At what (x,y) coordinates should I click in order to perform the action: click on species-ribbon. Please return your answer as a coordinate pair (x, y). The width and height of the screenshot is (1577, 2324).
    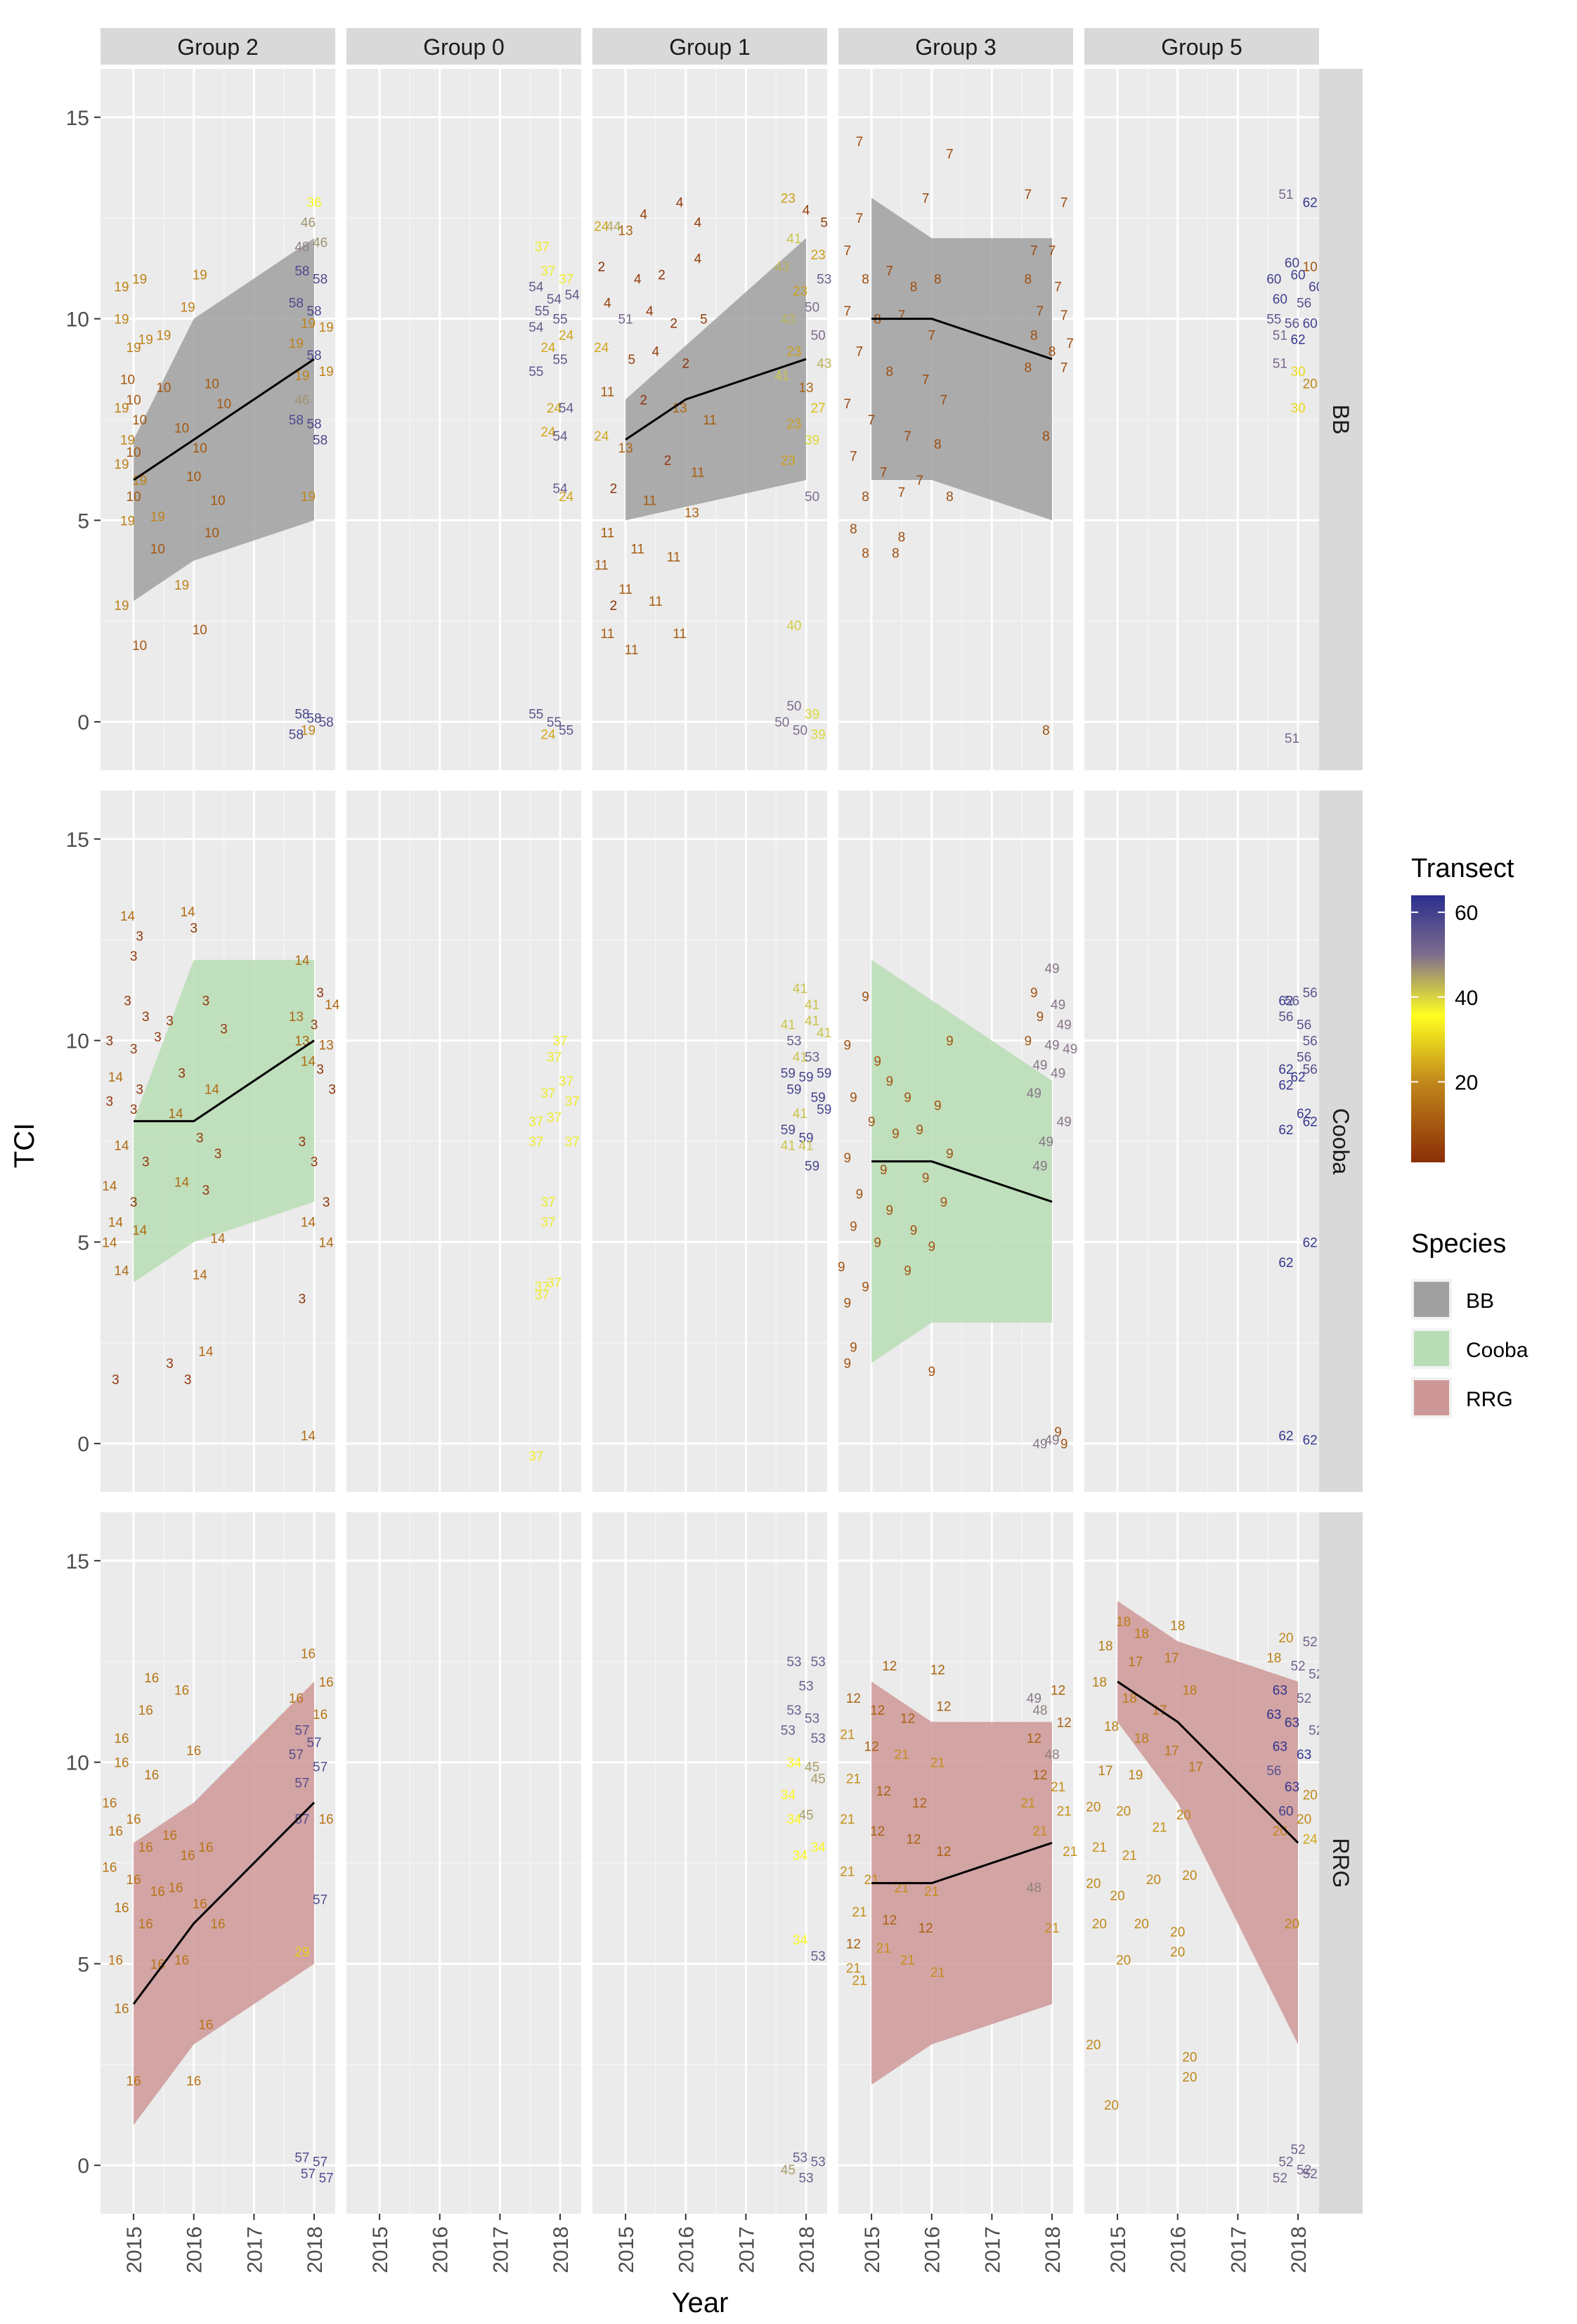
    Looking at the image, I should click on (225, 1903).